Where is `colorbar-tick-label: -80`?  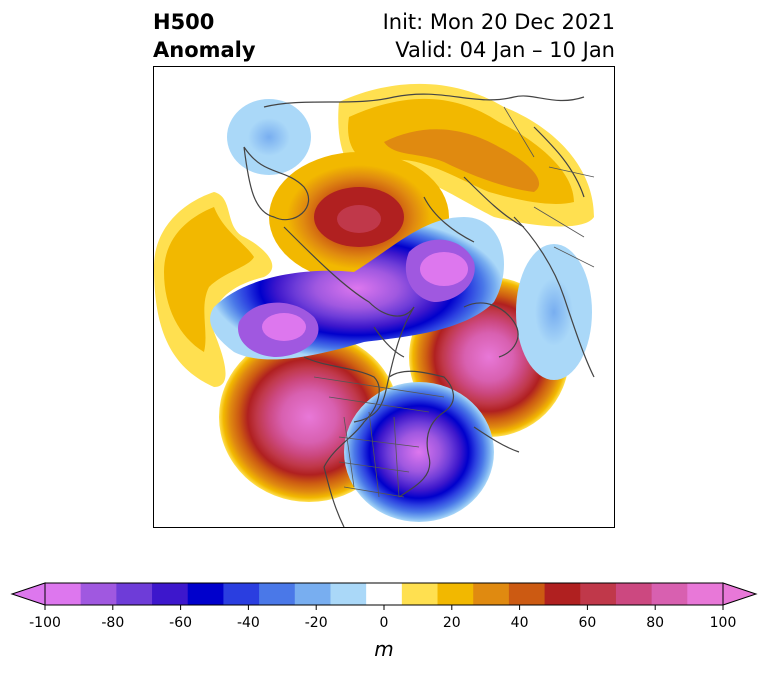
colorbar-tick-label: -80 is located at coordinates (113, 623).